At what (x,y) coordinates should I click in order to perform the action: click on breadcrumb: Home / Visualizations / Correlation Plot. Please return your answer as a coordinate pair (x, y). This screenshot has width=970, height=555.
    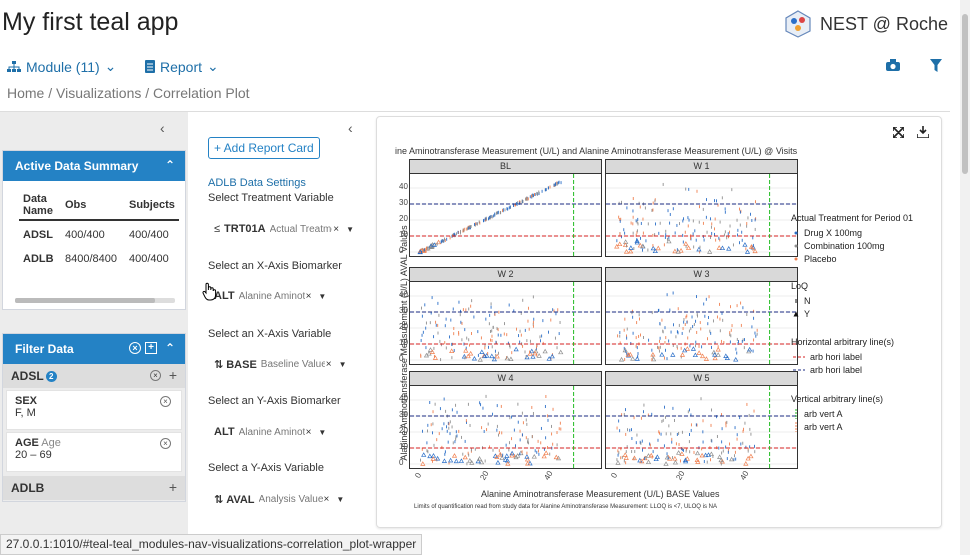
    Looking at the image, I should click on (128, 93).